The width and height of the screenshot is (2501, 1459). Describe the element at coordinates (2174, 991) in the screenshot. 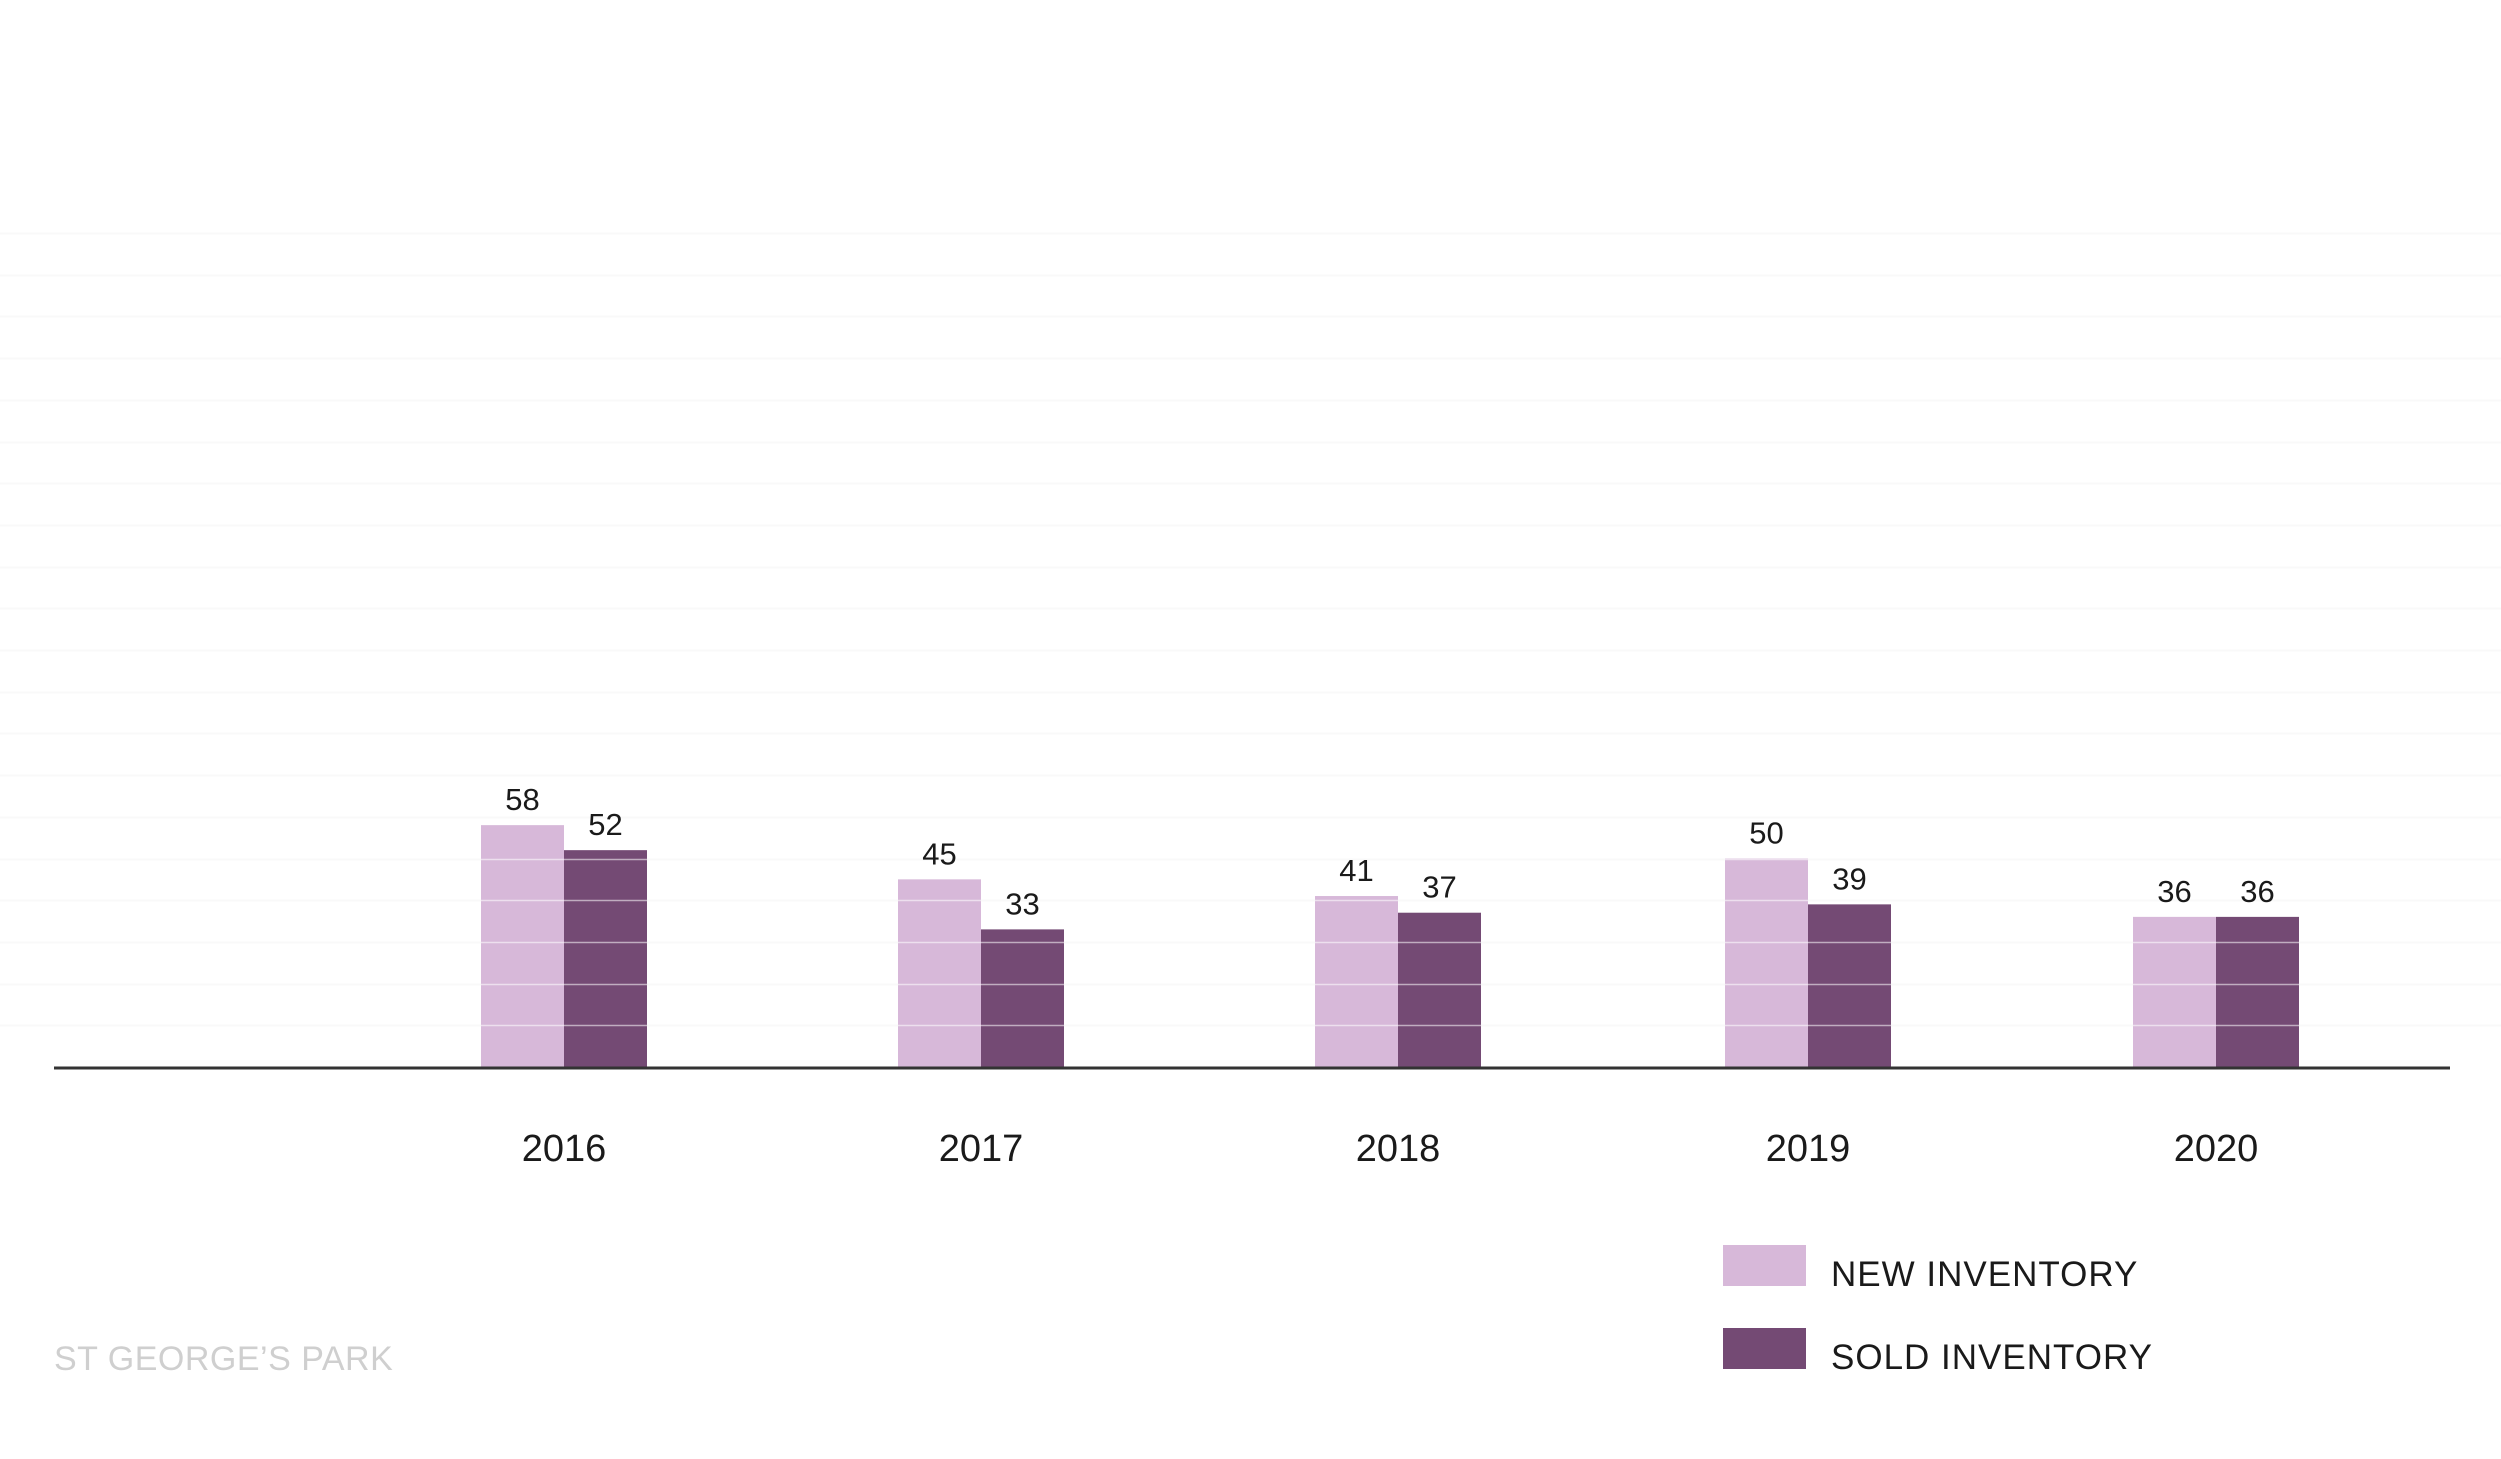

I see `bar-new-inventory-2020` at that location.